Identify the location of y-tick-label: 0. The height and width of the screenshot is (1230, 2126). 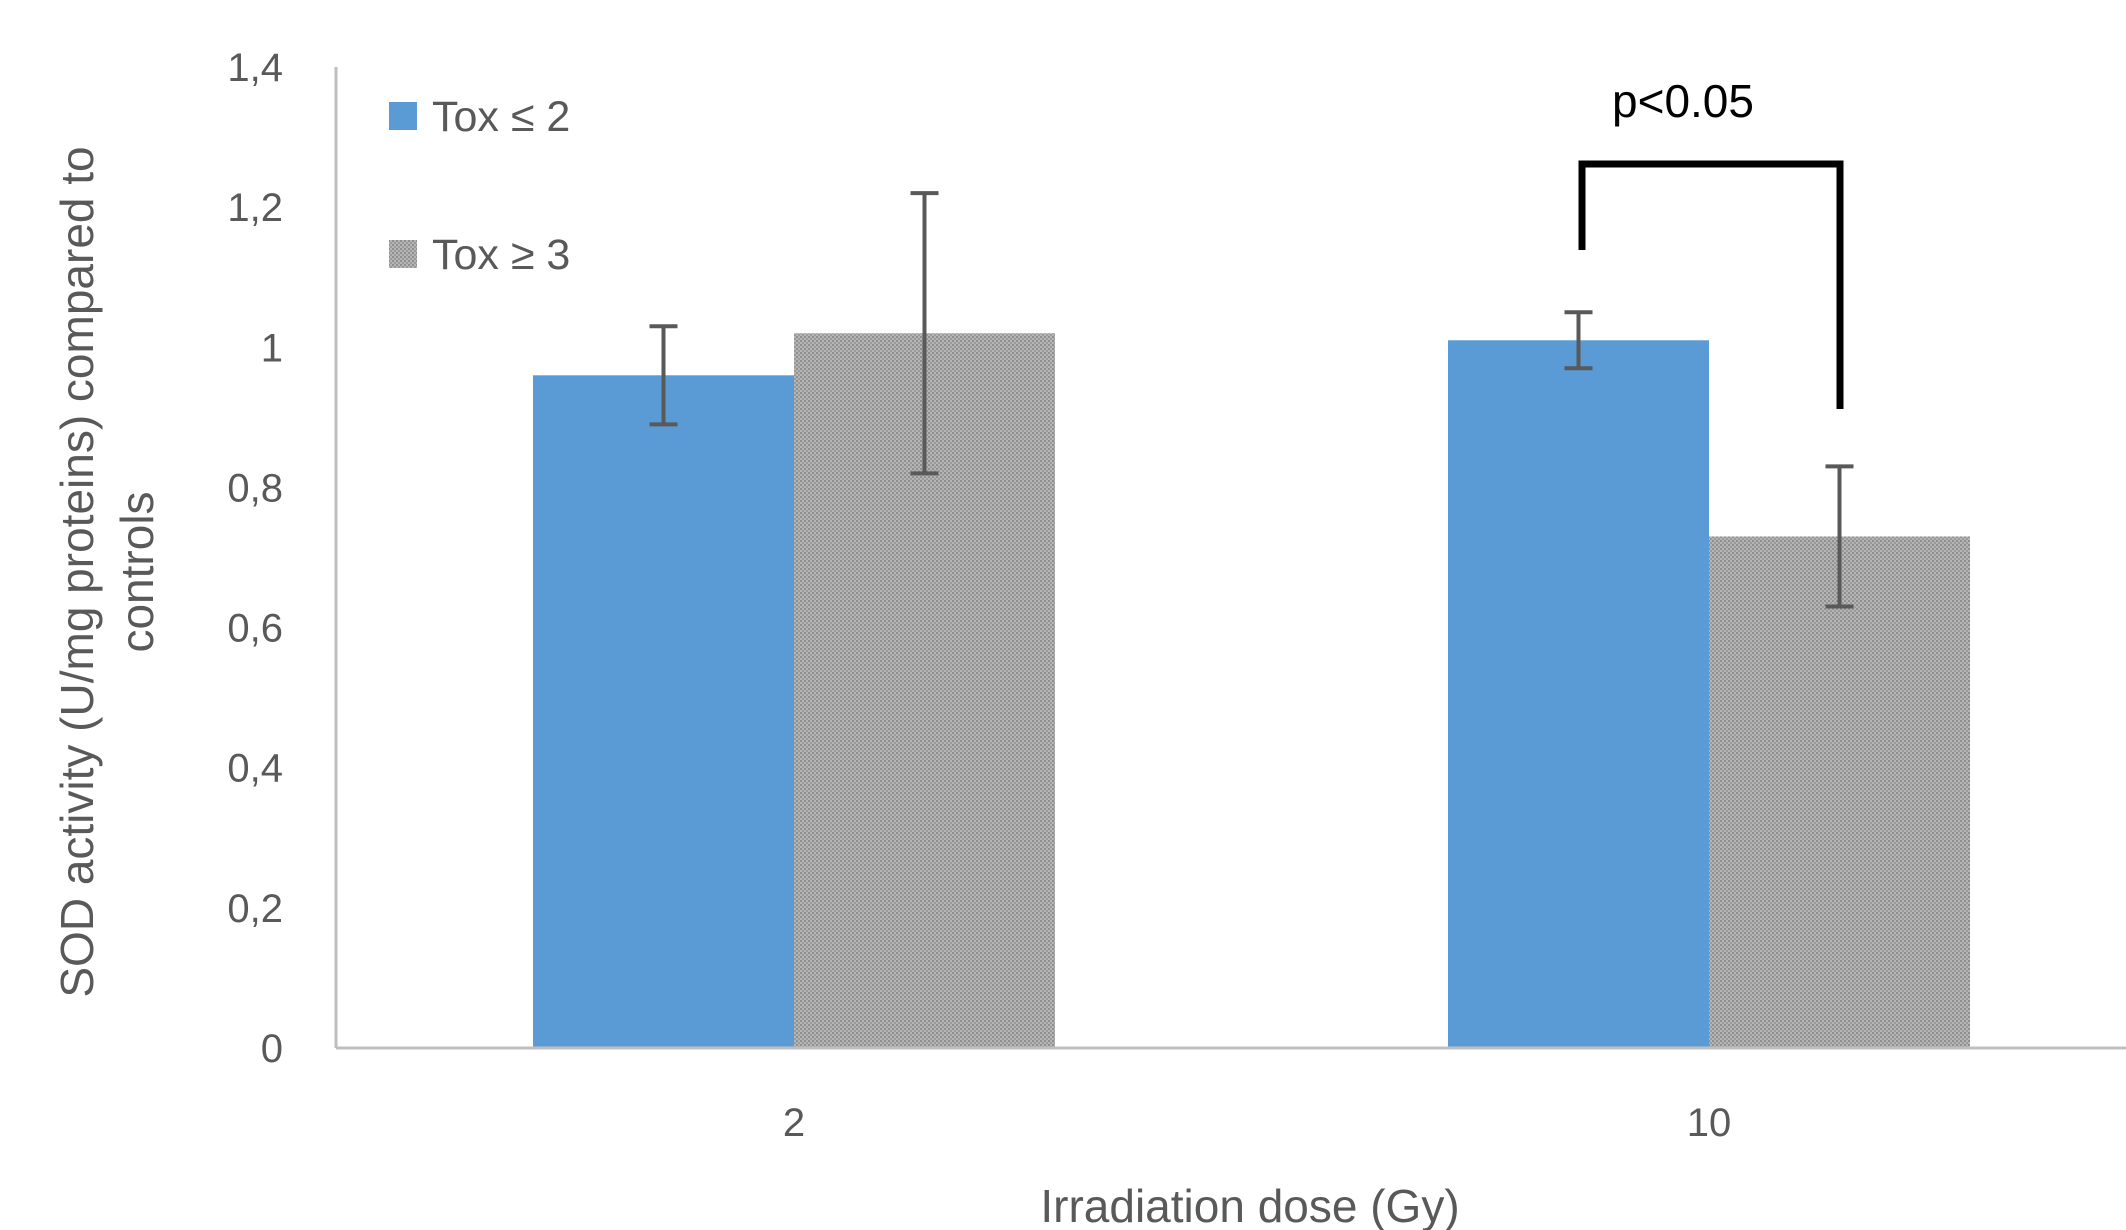
(272, 1049).